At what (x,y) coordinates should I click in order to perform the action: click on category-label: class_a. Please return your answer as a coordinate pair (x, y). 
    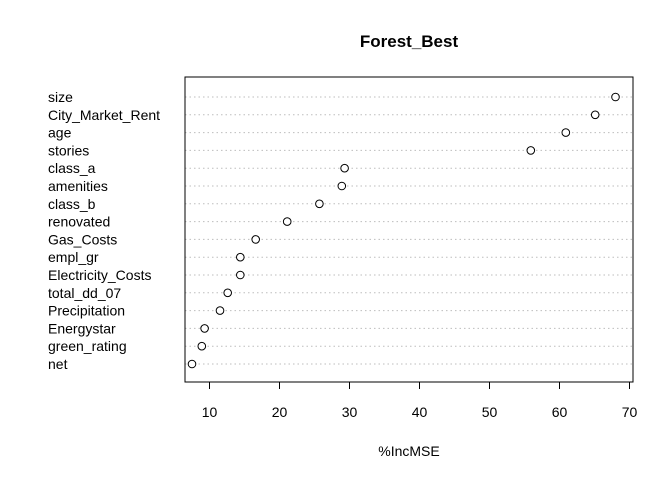
    Looking at the image, I should click on (72, 168).